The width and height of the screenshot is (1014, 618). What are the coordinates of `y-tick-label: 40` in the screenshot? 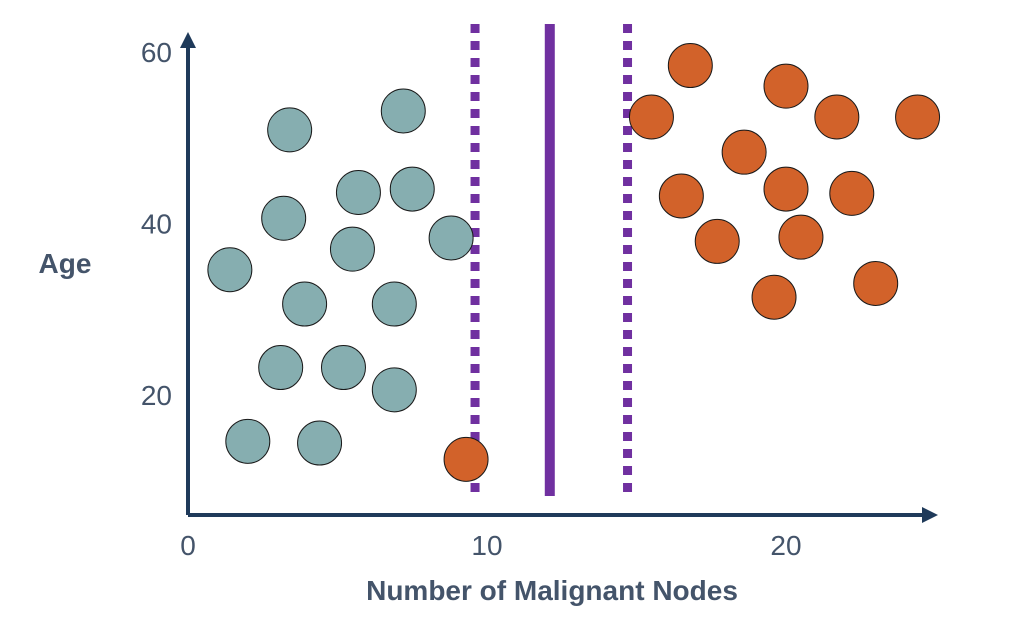 It's located at (156, 223).